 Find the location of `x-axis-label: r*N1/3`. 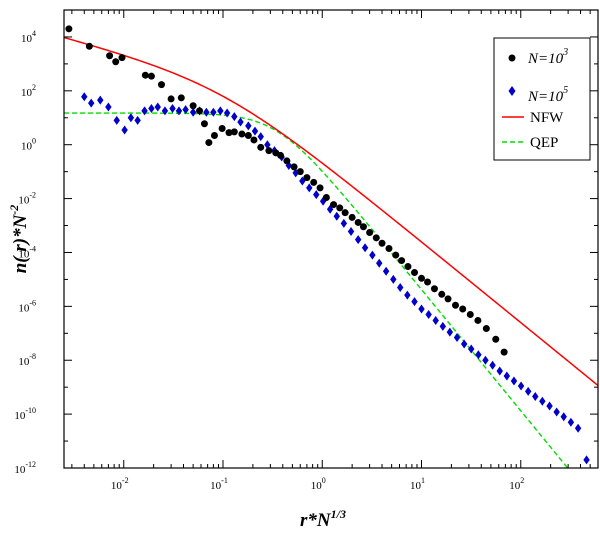

x-axis-label: r*N1/3 is located at coordinates (323, 519).